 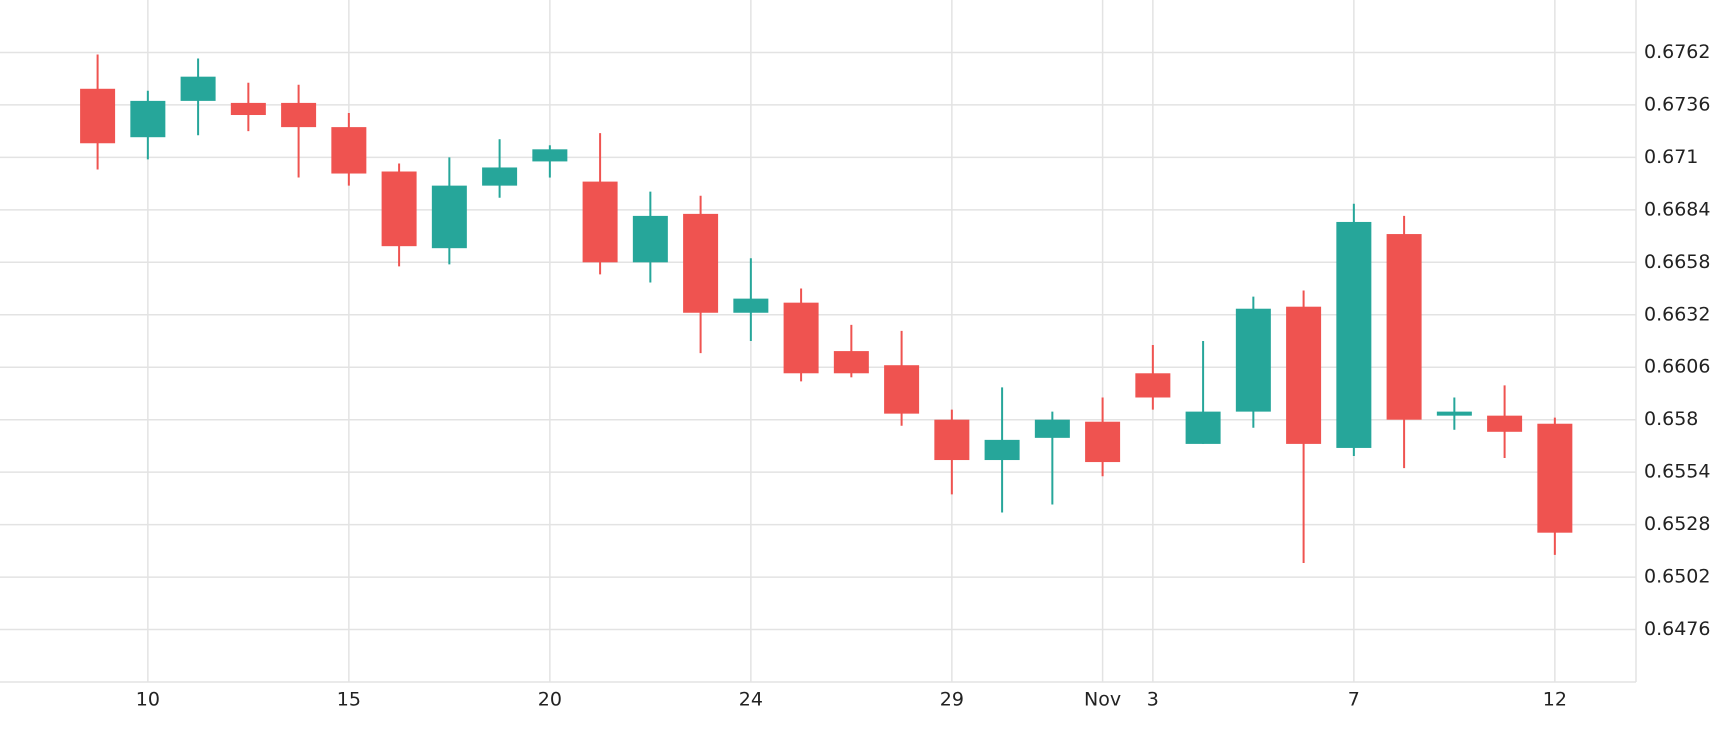 What do you see at coordinates (1677, 314) in the screenshot?
I see `y-tick-label: 0.6632` at bounding box center [1677, 314].